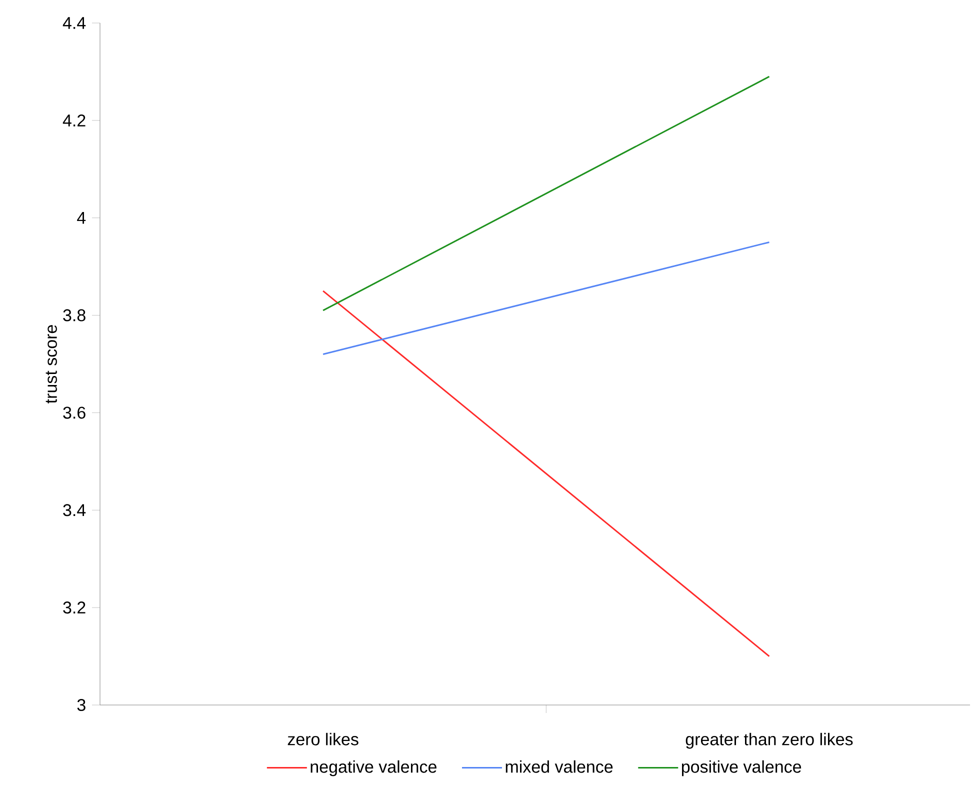 The image size is (980, 809). What do you see at coordinates (81, 705) in the screenshot?
I see `y-tick-label: 3` at bounding box center [81, 705].